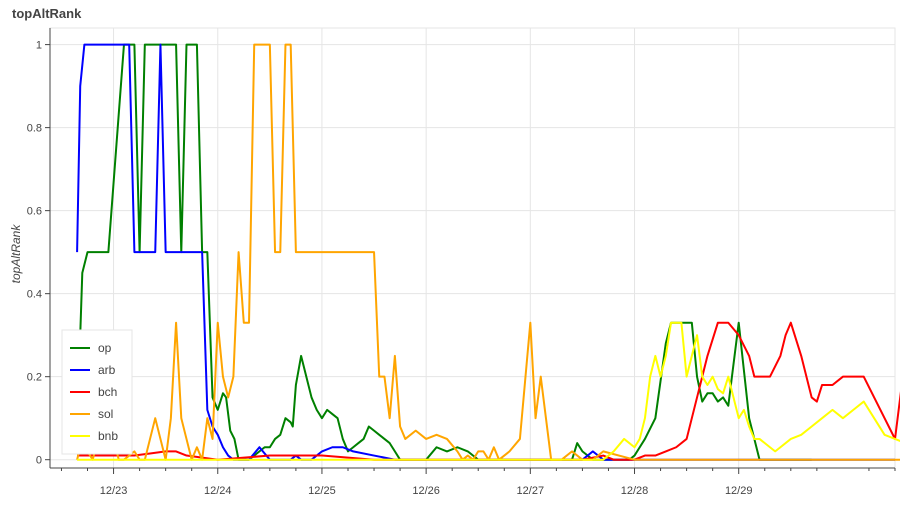  Describe the element at coordinates (34, 295) in the screenshot. I see `y-tick-label: 0.4` at that location.